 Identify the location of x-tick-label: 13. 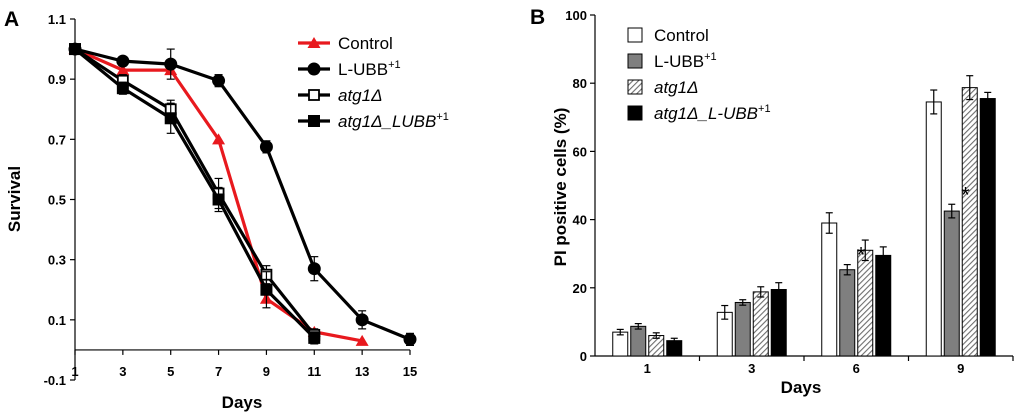
(362, 371).